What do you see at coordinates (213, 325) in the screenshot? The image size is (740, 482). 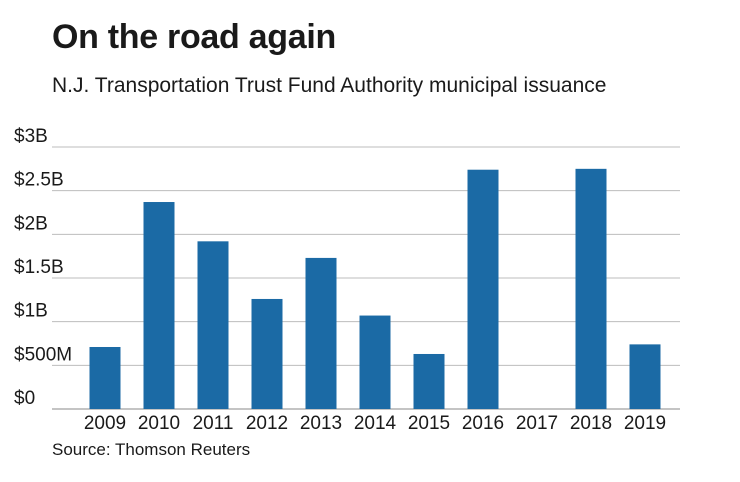 I see `bar-2011` at bounding box center [213, 325].